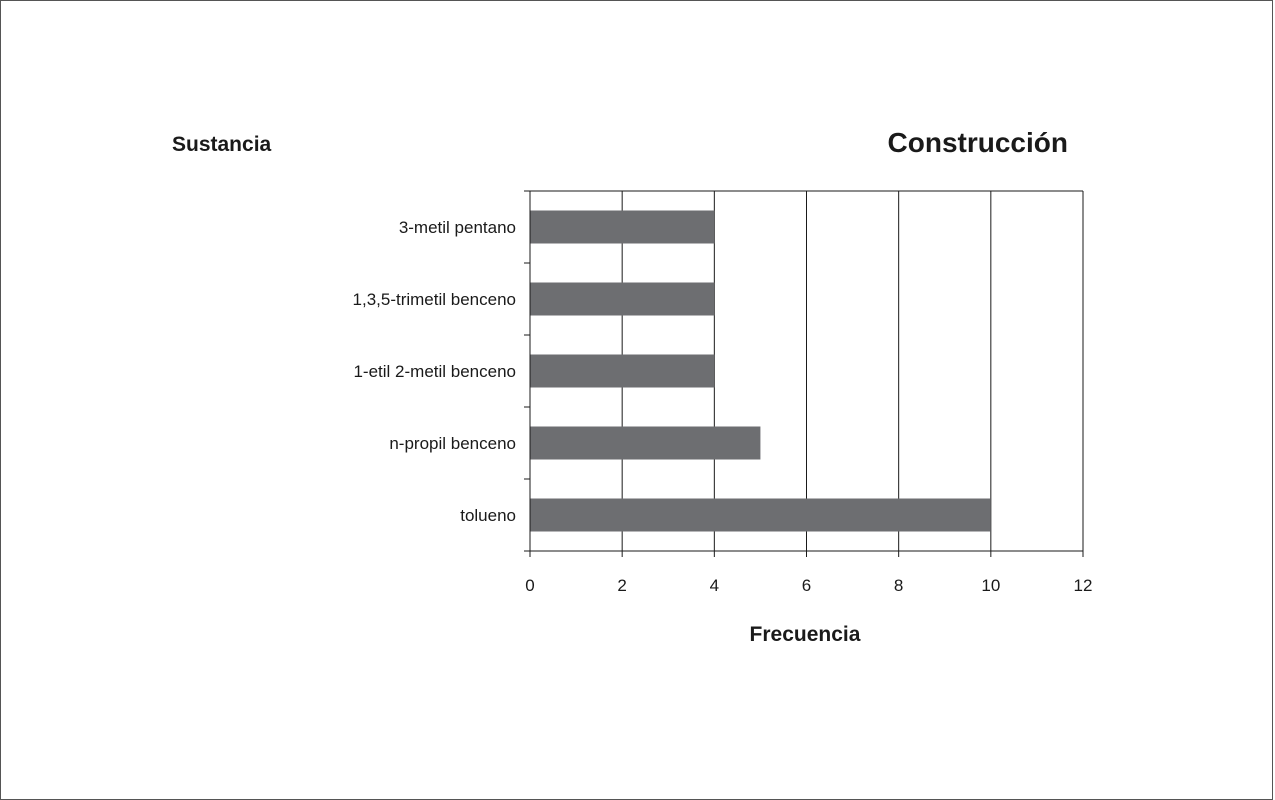  Describe the element at coordinates (760, 371) in the screenshot. I see `bars` at that location.